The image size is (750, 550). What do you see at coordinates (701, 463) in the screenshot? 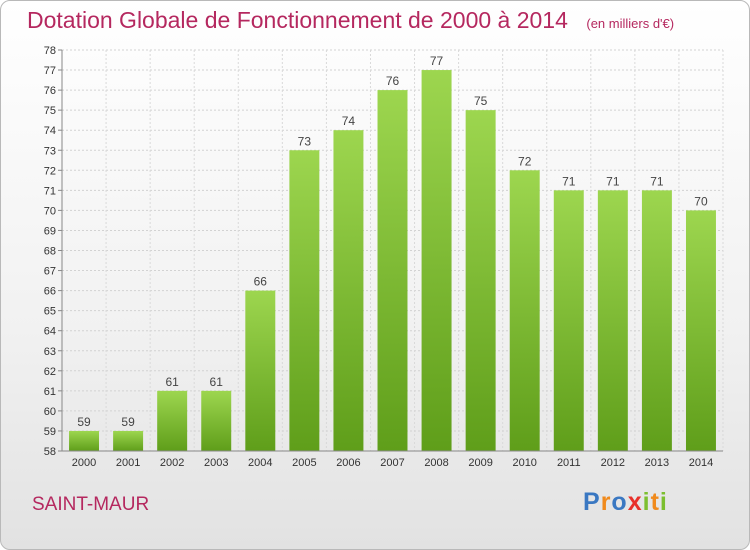
I see `x-tick-label: 2014` at bounding box center [701, 463].